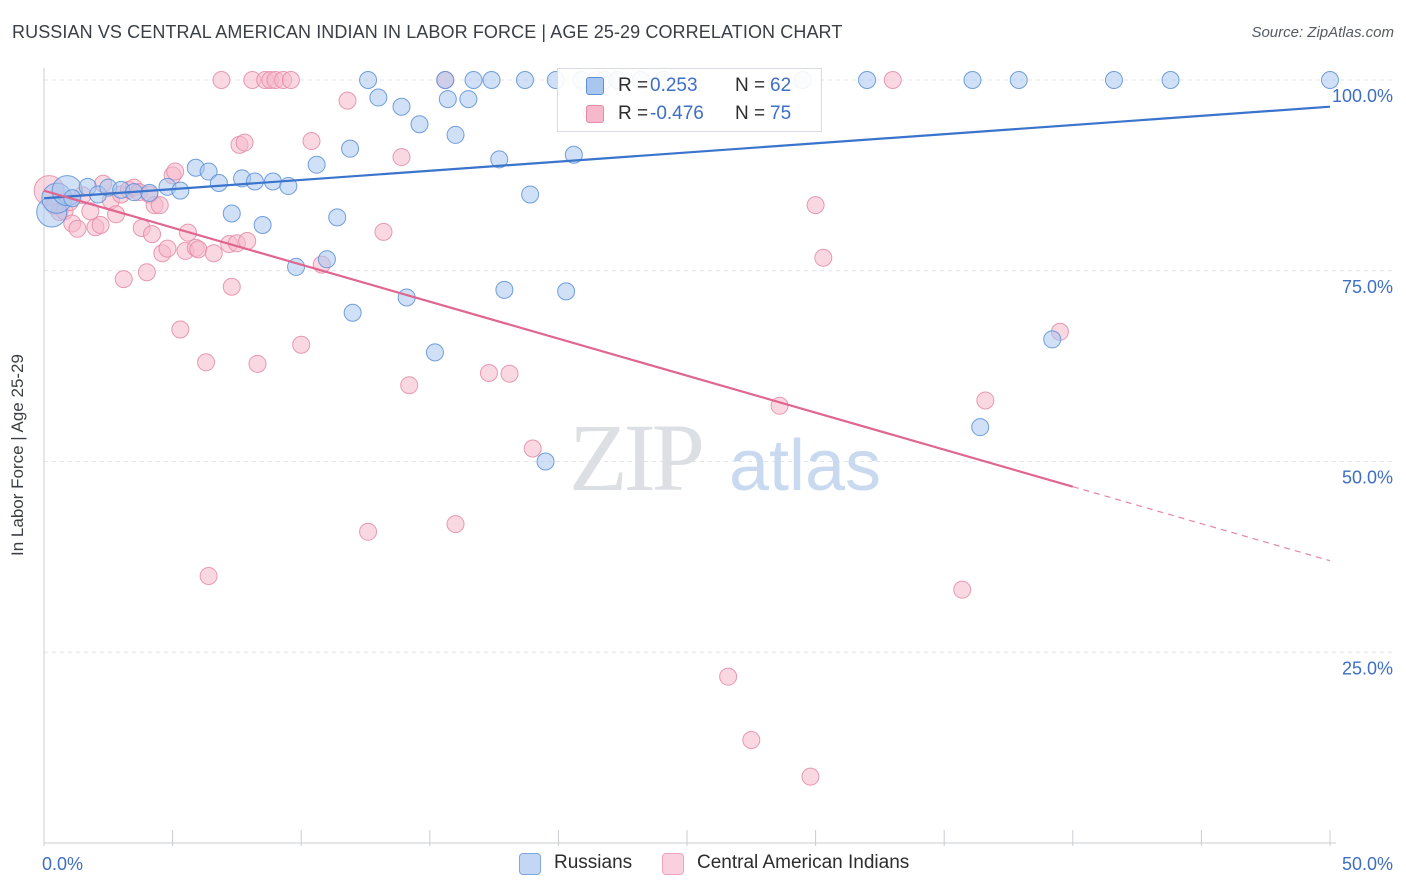 This screenshot has width=1406, height=892. I want to click on russians-trend-line, so click(687, 152).